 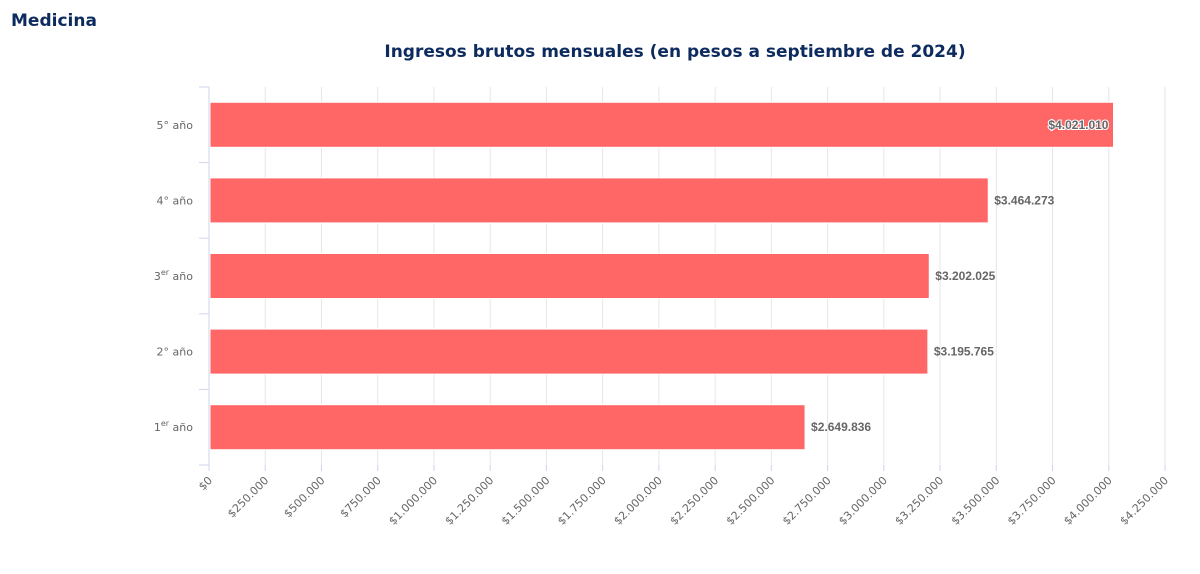 What do you see at coordinates (173, 426) in the screenshot?
I see `category-label: 1er año` at bounding box center [173, 426].